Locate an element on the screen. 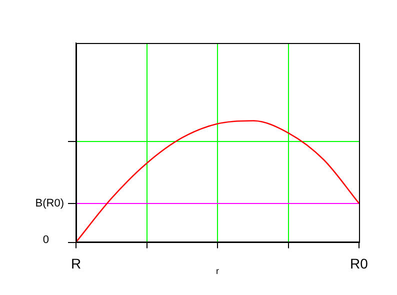 Image resolution: width=397 pixels, height=295 pixels. x-axis-title: r is located at coordinates (217, 271).